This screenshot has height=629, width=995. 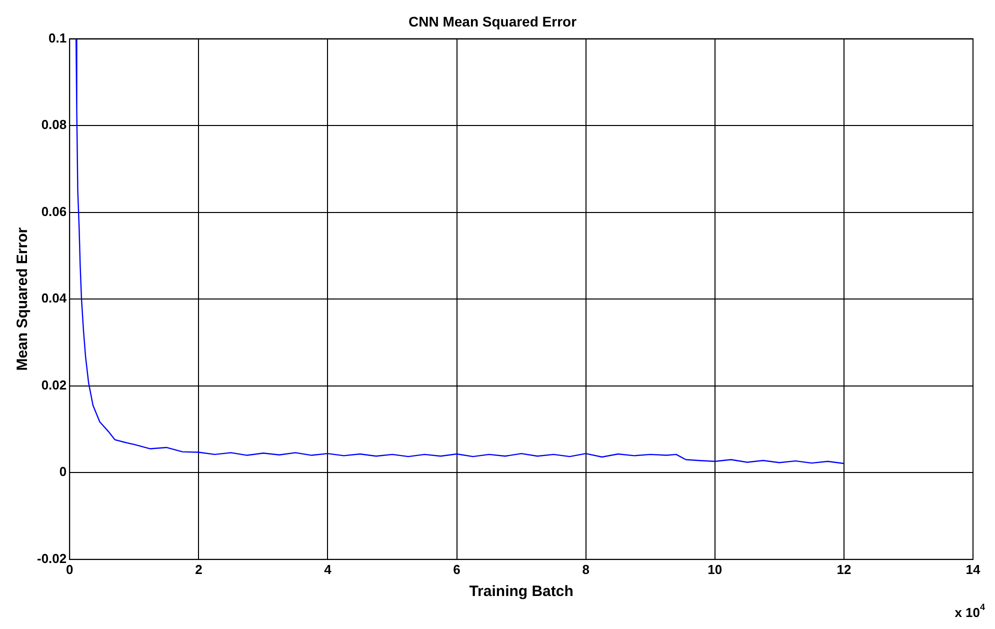 I want to click on y-tick-label: 0.04, so click(x=54, y=298).